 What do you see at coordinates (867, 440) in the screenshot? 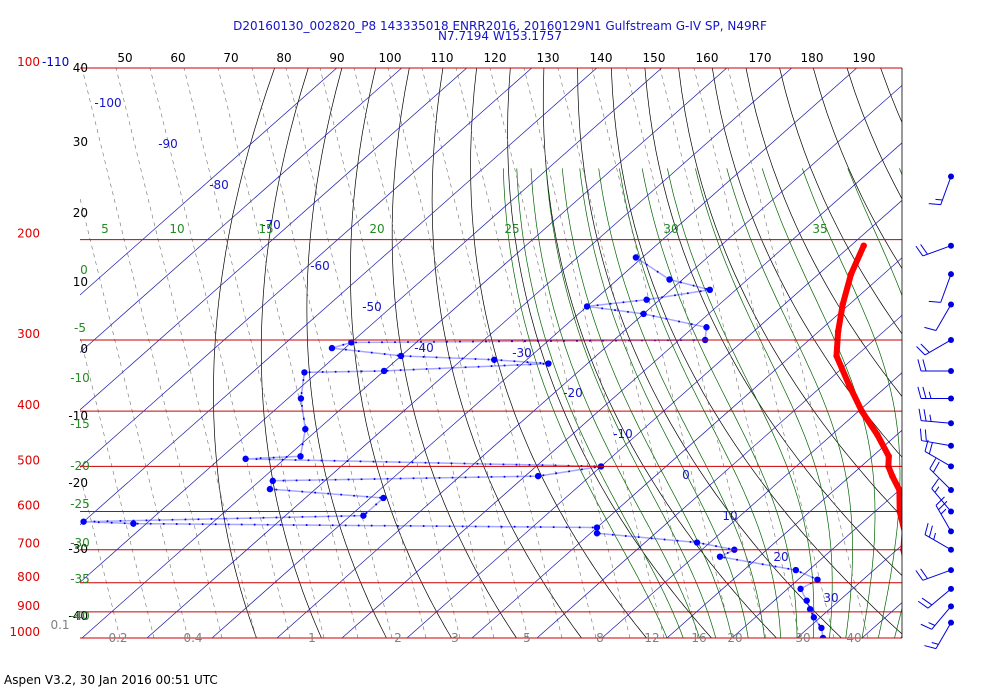
I see `temperature-trace` at bounding box center [867, 440].